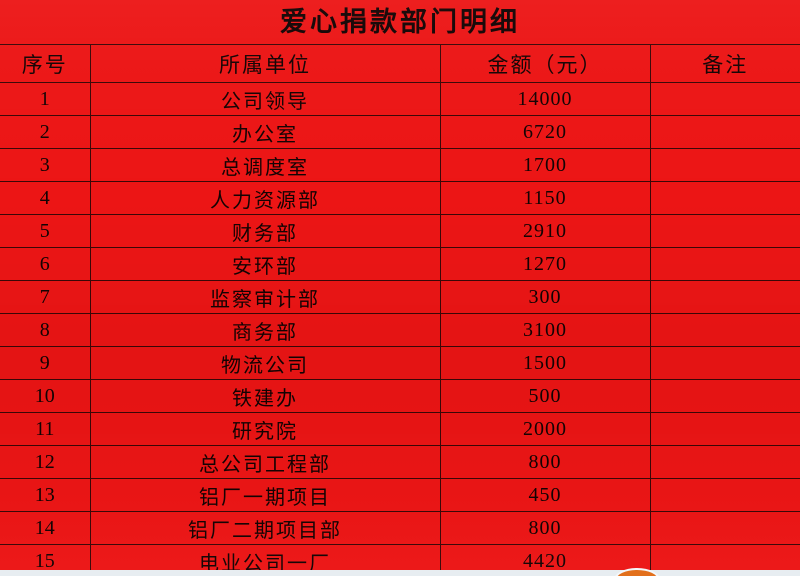 The width and height of the screenshot is (800, 576). I want to click on row-cell-seq: 11, so click(45, 429).